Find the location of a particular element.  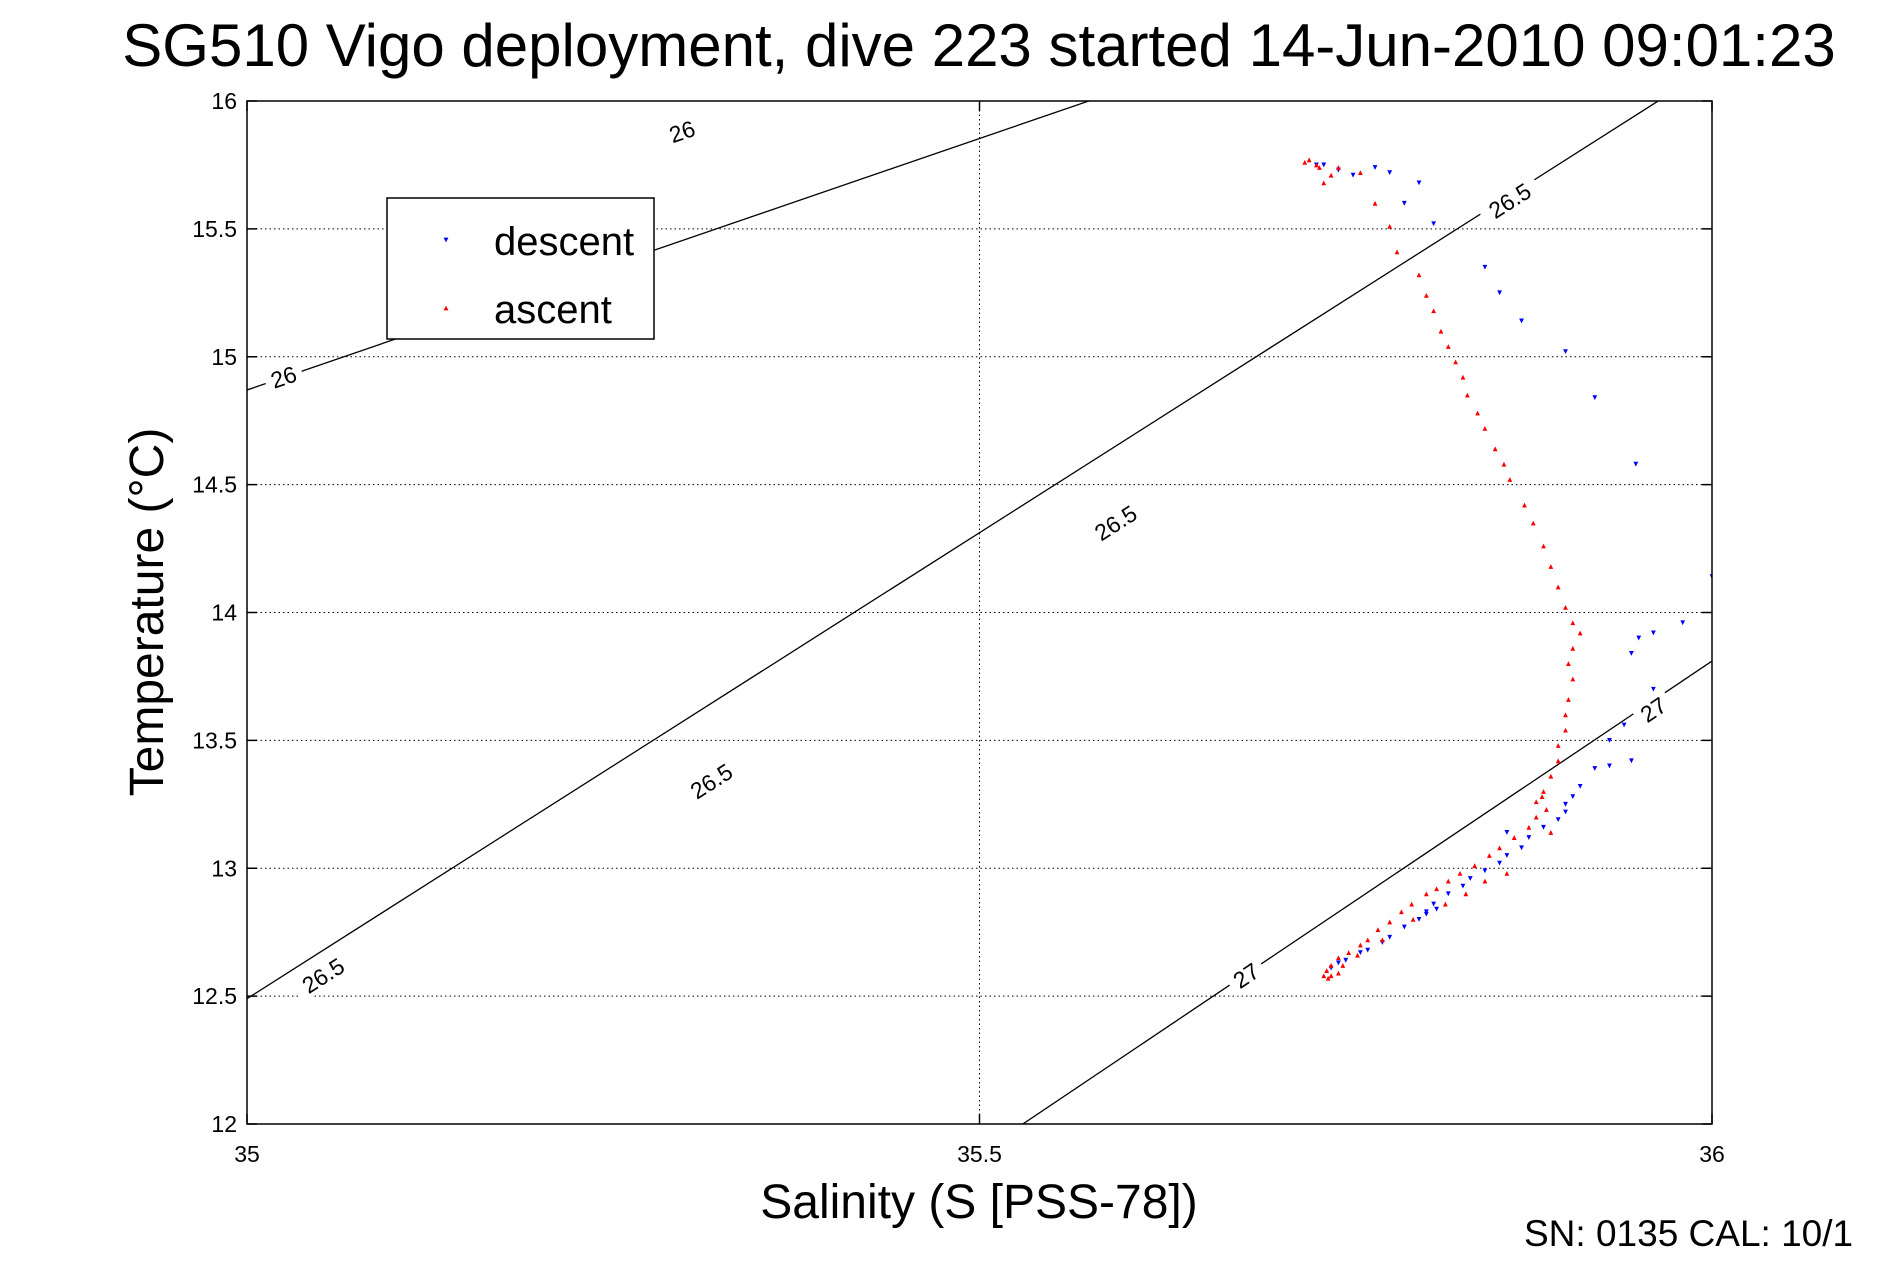

x-tick-label: 36 is located at coordinates (1712, 1154).